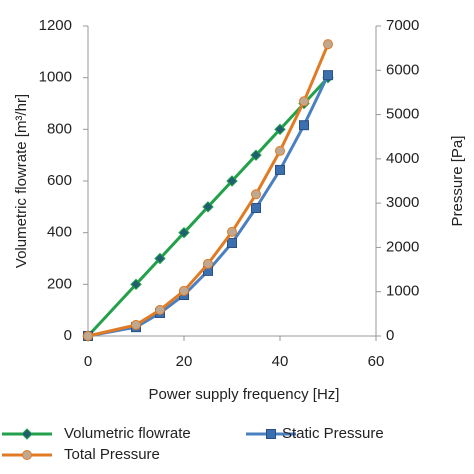 The height and width of the screenshot is (474, 474). Describe the element at coordinates (402, 202) in the screenshot. I see `y2-tick-label: 3000` at that location.